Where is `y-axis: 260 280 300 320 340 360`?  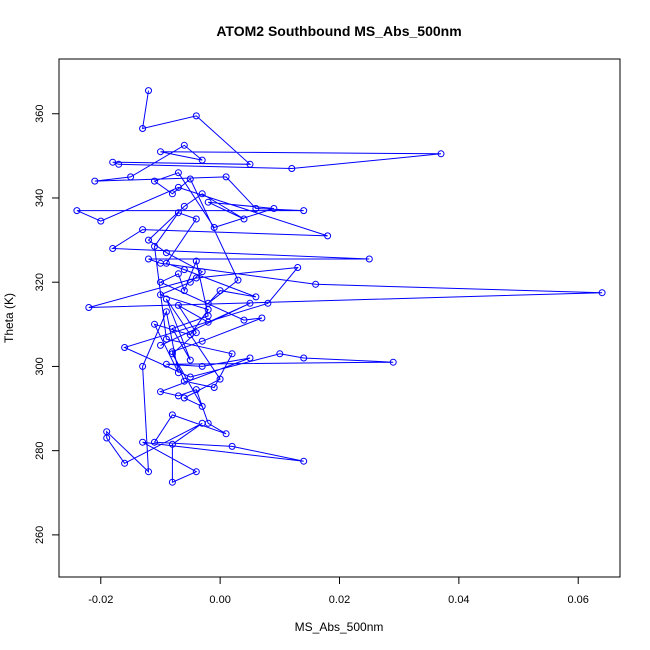
y-axis: 260 280 300 320 340 360 is located at coordinates (47, 324).